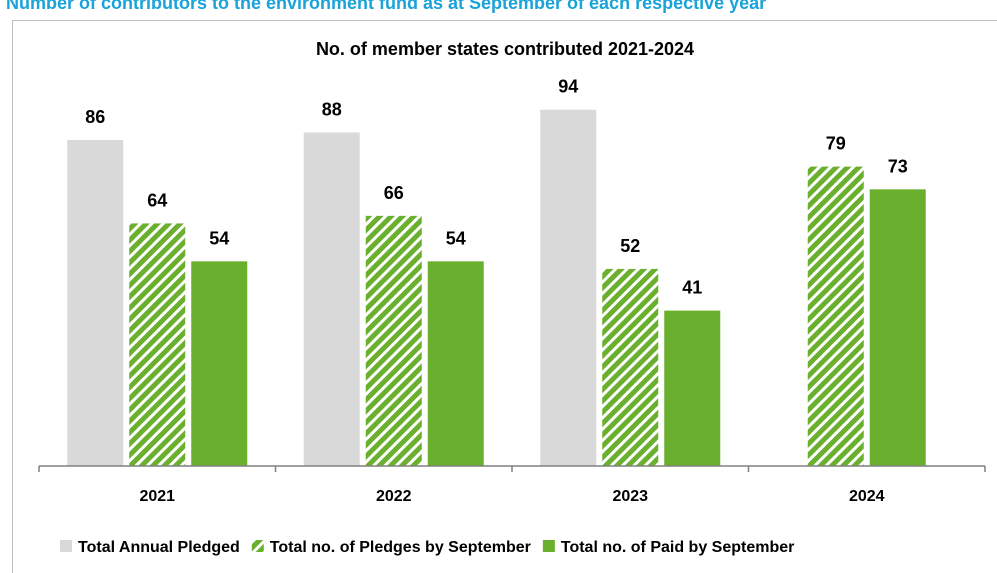 The image size is (997, 573). What do you see at coordinates (159, 547) in the screenshot?
I see `legend-label-total-annual-pledged: Total Annual Pledged` at bounding box center [159, 547].